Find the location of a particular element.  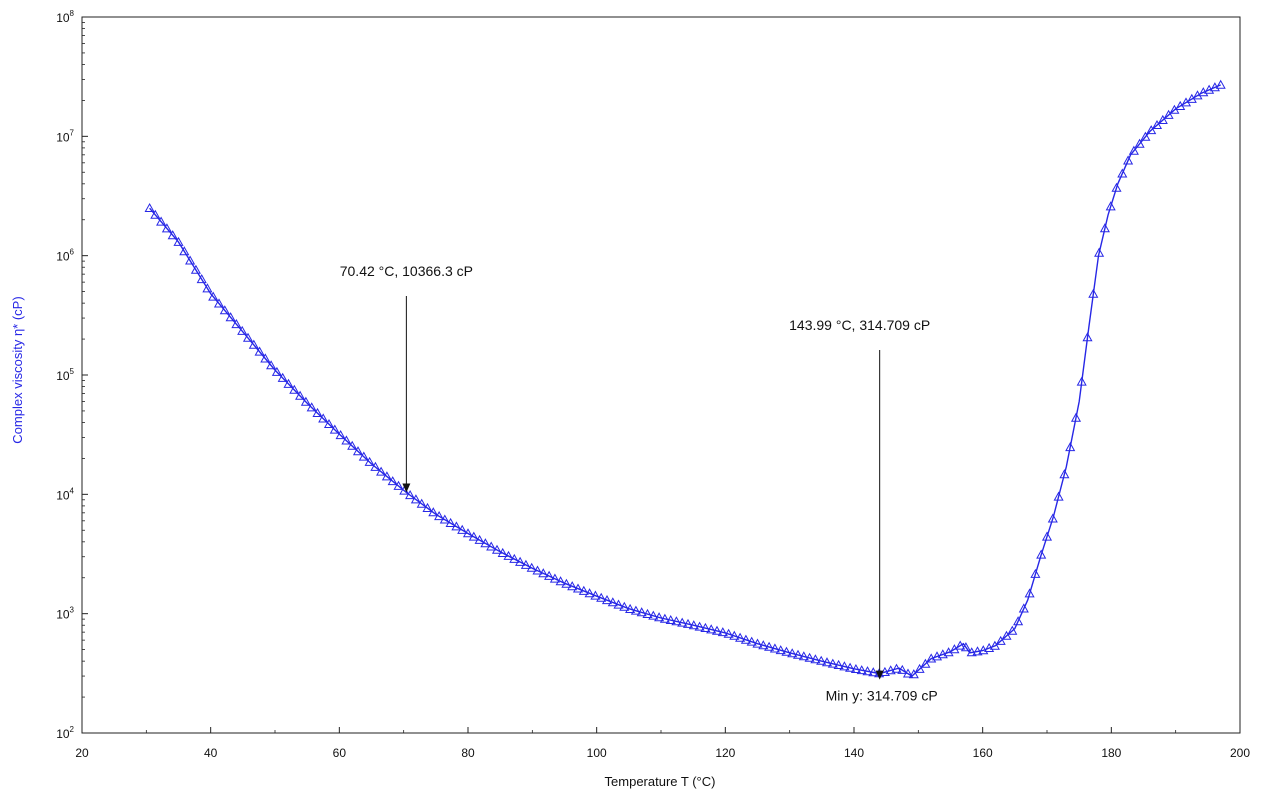

y-tick-label: 10² is located at coordinates (65, 733).